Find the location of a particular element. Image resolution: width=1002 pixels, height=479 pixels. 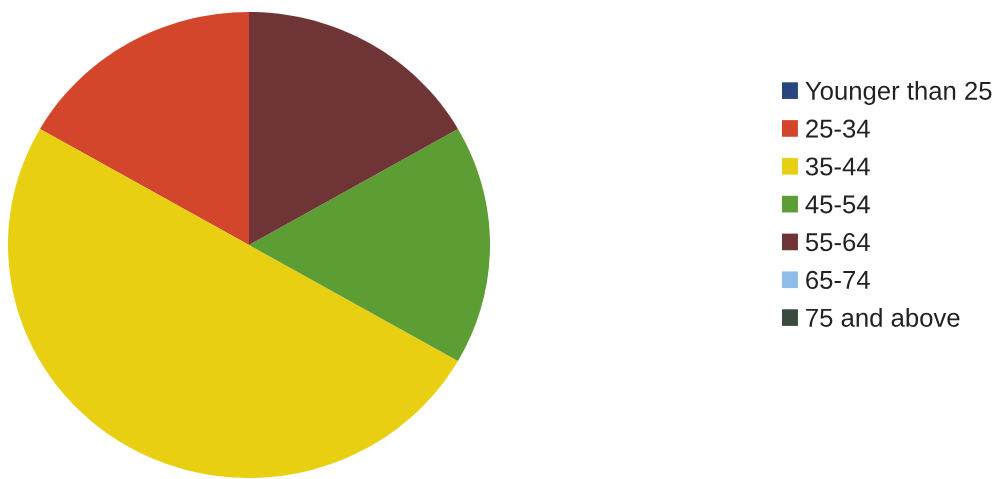

legend-label: 65-74 is located at coordinates (838, 280).